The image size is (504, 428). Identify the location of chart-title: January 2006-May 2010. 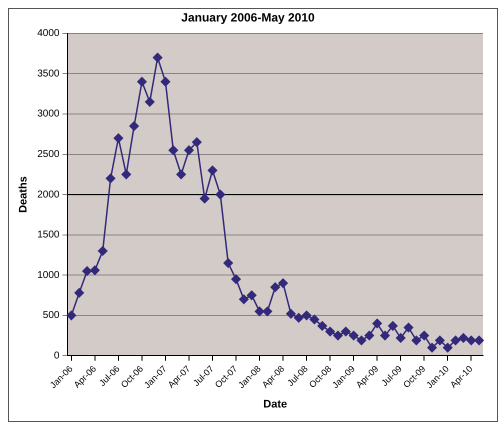
(248, 17).